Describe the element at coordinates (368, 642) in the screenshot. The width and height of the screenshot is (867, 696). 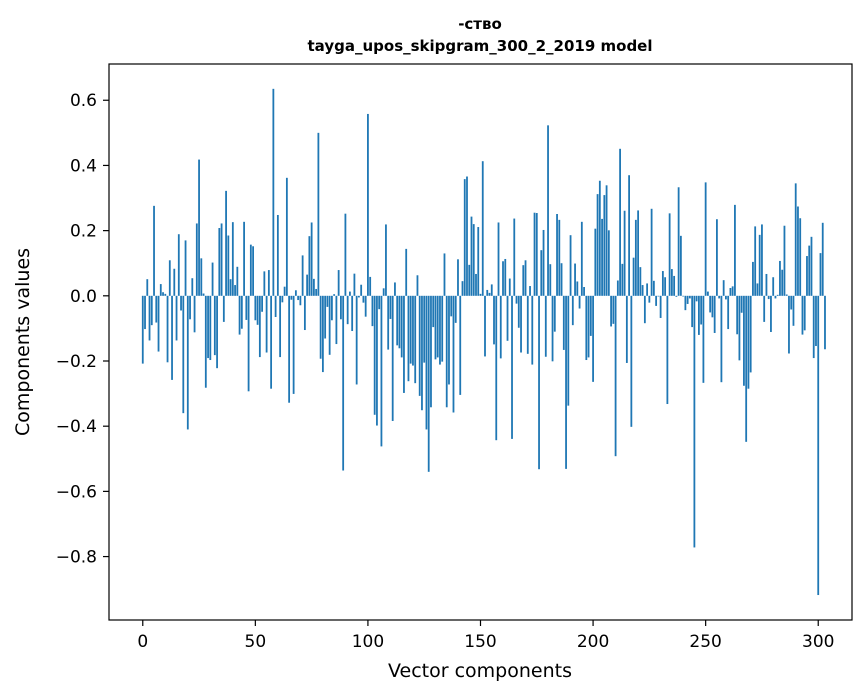
I see `x-tick-label: 100` at that location.